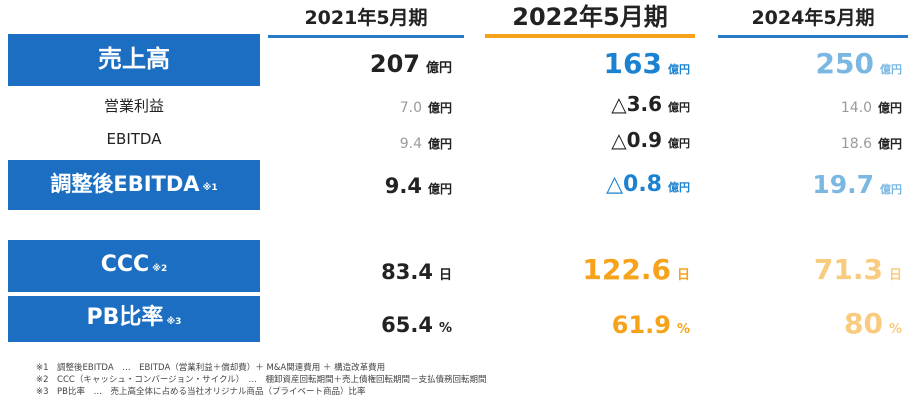 This screenshot has width=910, height=406. I want to click on value-pb-2024-unit: %, so click(895, 329).